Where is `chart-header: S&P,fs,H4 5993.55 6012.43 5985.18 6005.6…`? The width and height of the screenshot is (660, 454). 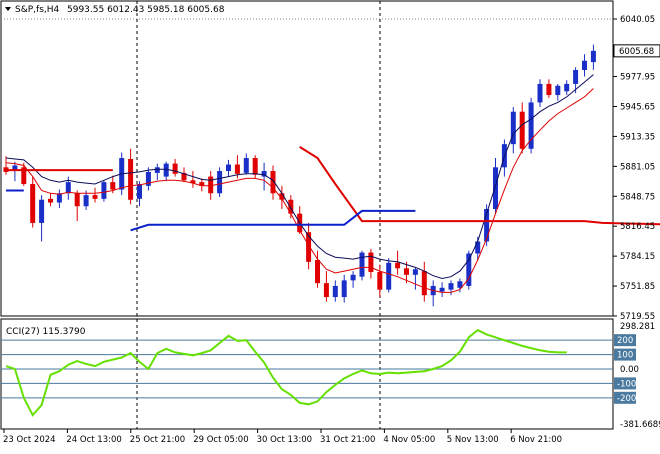 chart-header: S&P,fs,H4 5993.55 6012.43 5985.18 6005.6… is located at coordinates (115, 10).